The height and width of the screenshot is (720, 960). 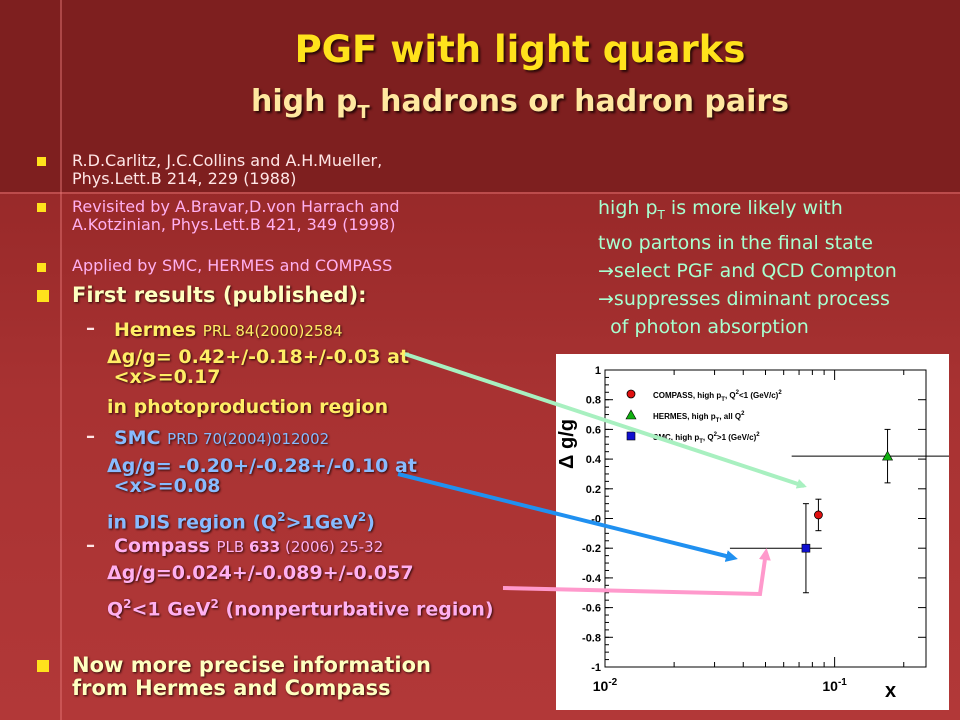 I want to click on compass-heading: Compass PLB 633 (2006) 25-32, so click(x=249, y=546).